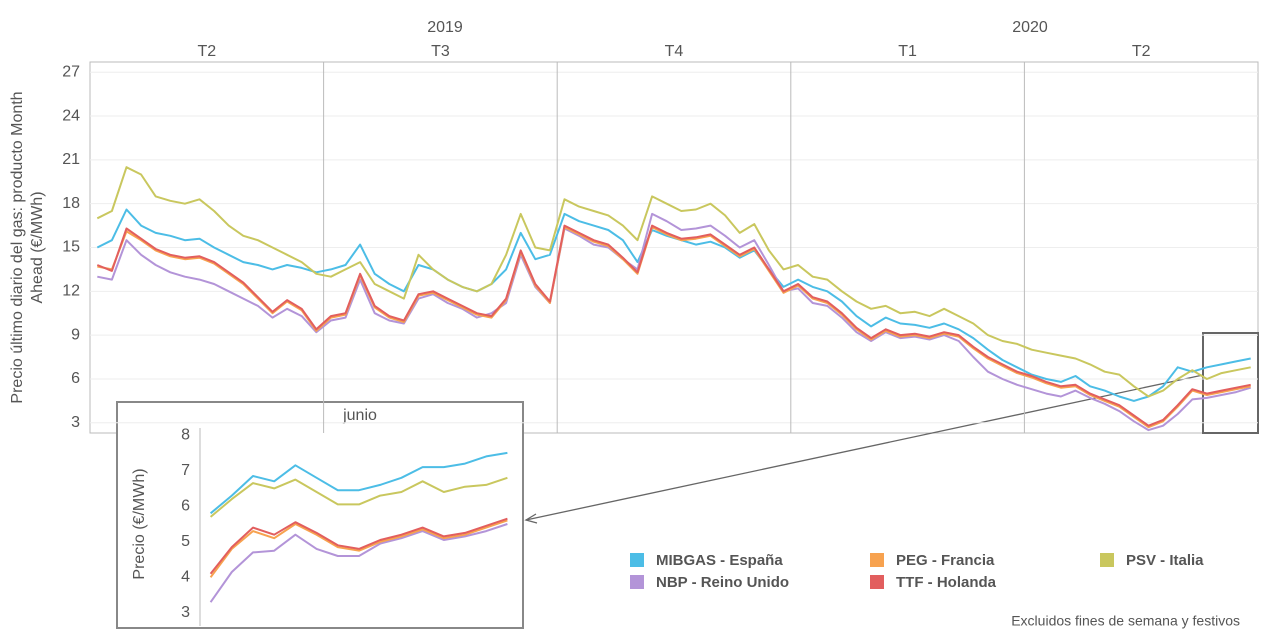 The image size is (1274, 637). Describe the element at coordinates (71, 203) in the screenshot. I see `y-tick-label: 18` at that location.